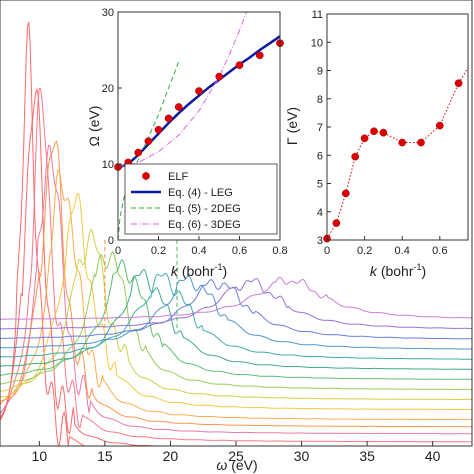 Image resolution: width=474 pixels, height=474 pixels. What do you see at coordinates (146, 176) in the screenshot?
I see `legend-elf-marker` at bounding box center [146, 176].